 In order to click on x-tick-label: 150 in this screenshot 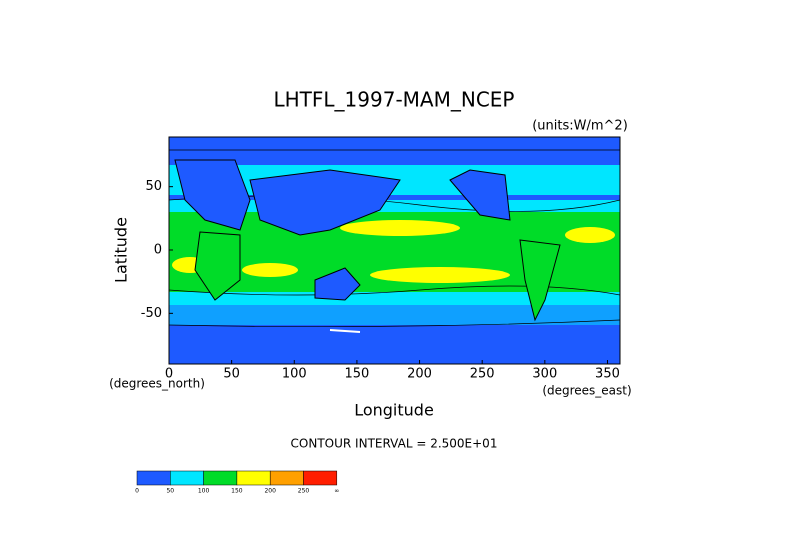, I will do `click(357, 374)`.